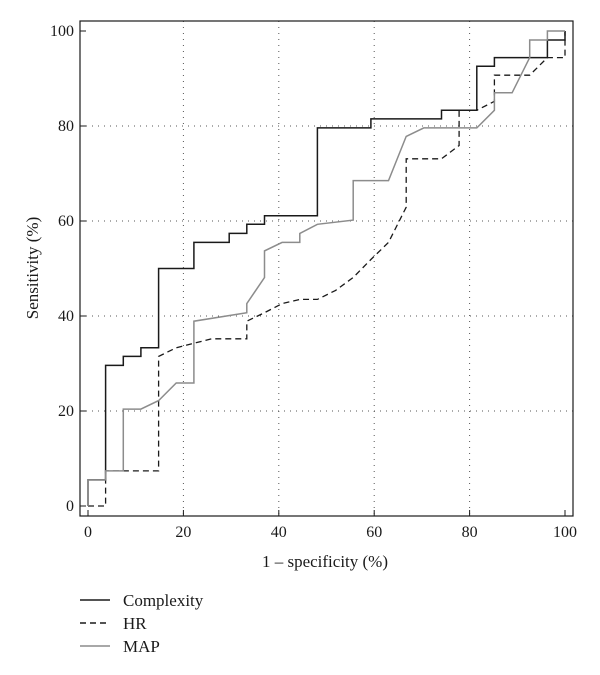 The width and height of the screenshot is (600, 675). What do you see at coordinates (279, 532) in the screenshot?
I see `x-tick-label: 40` at bounding box center [279, 532].